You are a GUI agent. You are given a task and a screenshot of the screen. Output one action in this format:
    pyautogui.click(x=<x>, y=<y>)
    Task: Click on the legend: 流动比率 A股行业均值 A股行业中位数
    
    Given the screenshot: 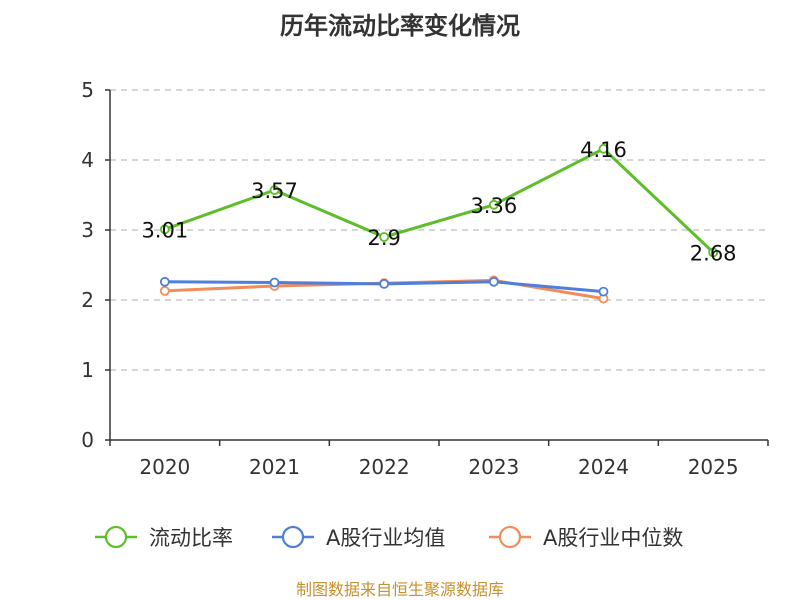 What is the action you would take?
    pyautogui.click(x=389, y=537)
    